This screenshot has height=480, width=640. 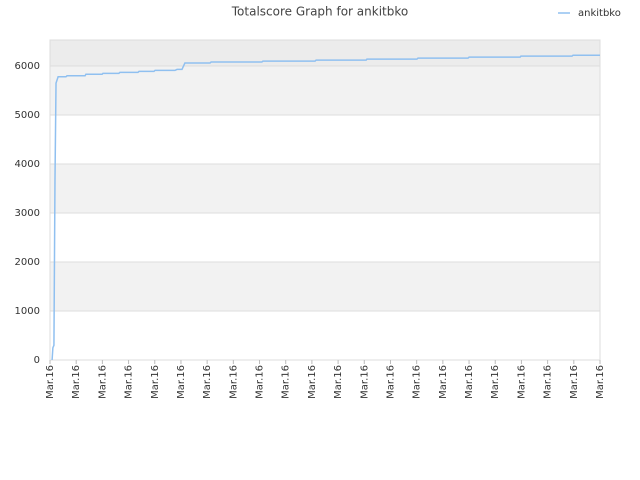 I want to click on y-tick-label: 0, so click(x=37, y=360).